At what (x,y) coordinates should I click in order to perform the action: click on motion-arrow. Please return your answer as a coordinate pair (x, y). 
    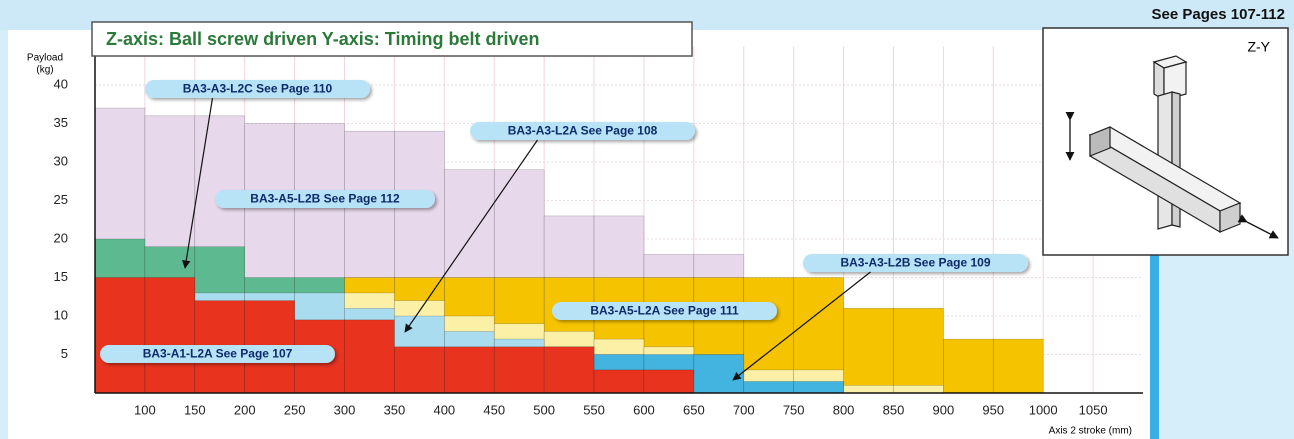
    Looking at the image, I should click on (1258, 226).